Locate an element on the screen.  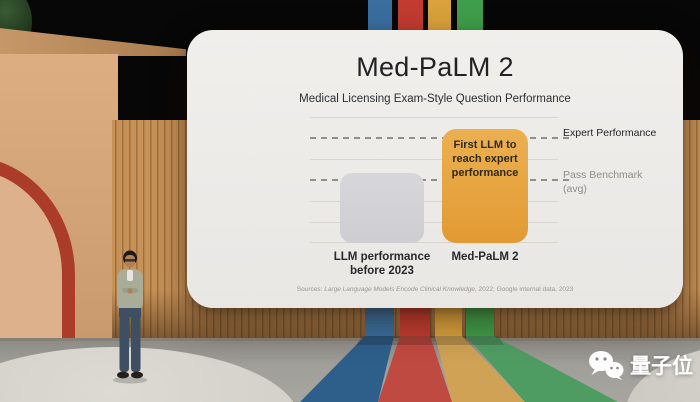
slide-title: Med-PaLM 2 is located at coordinates (435, 67).